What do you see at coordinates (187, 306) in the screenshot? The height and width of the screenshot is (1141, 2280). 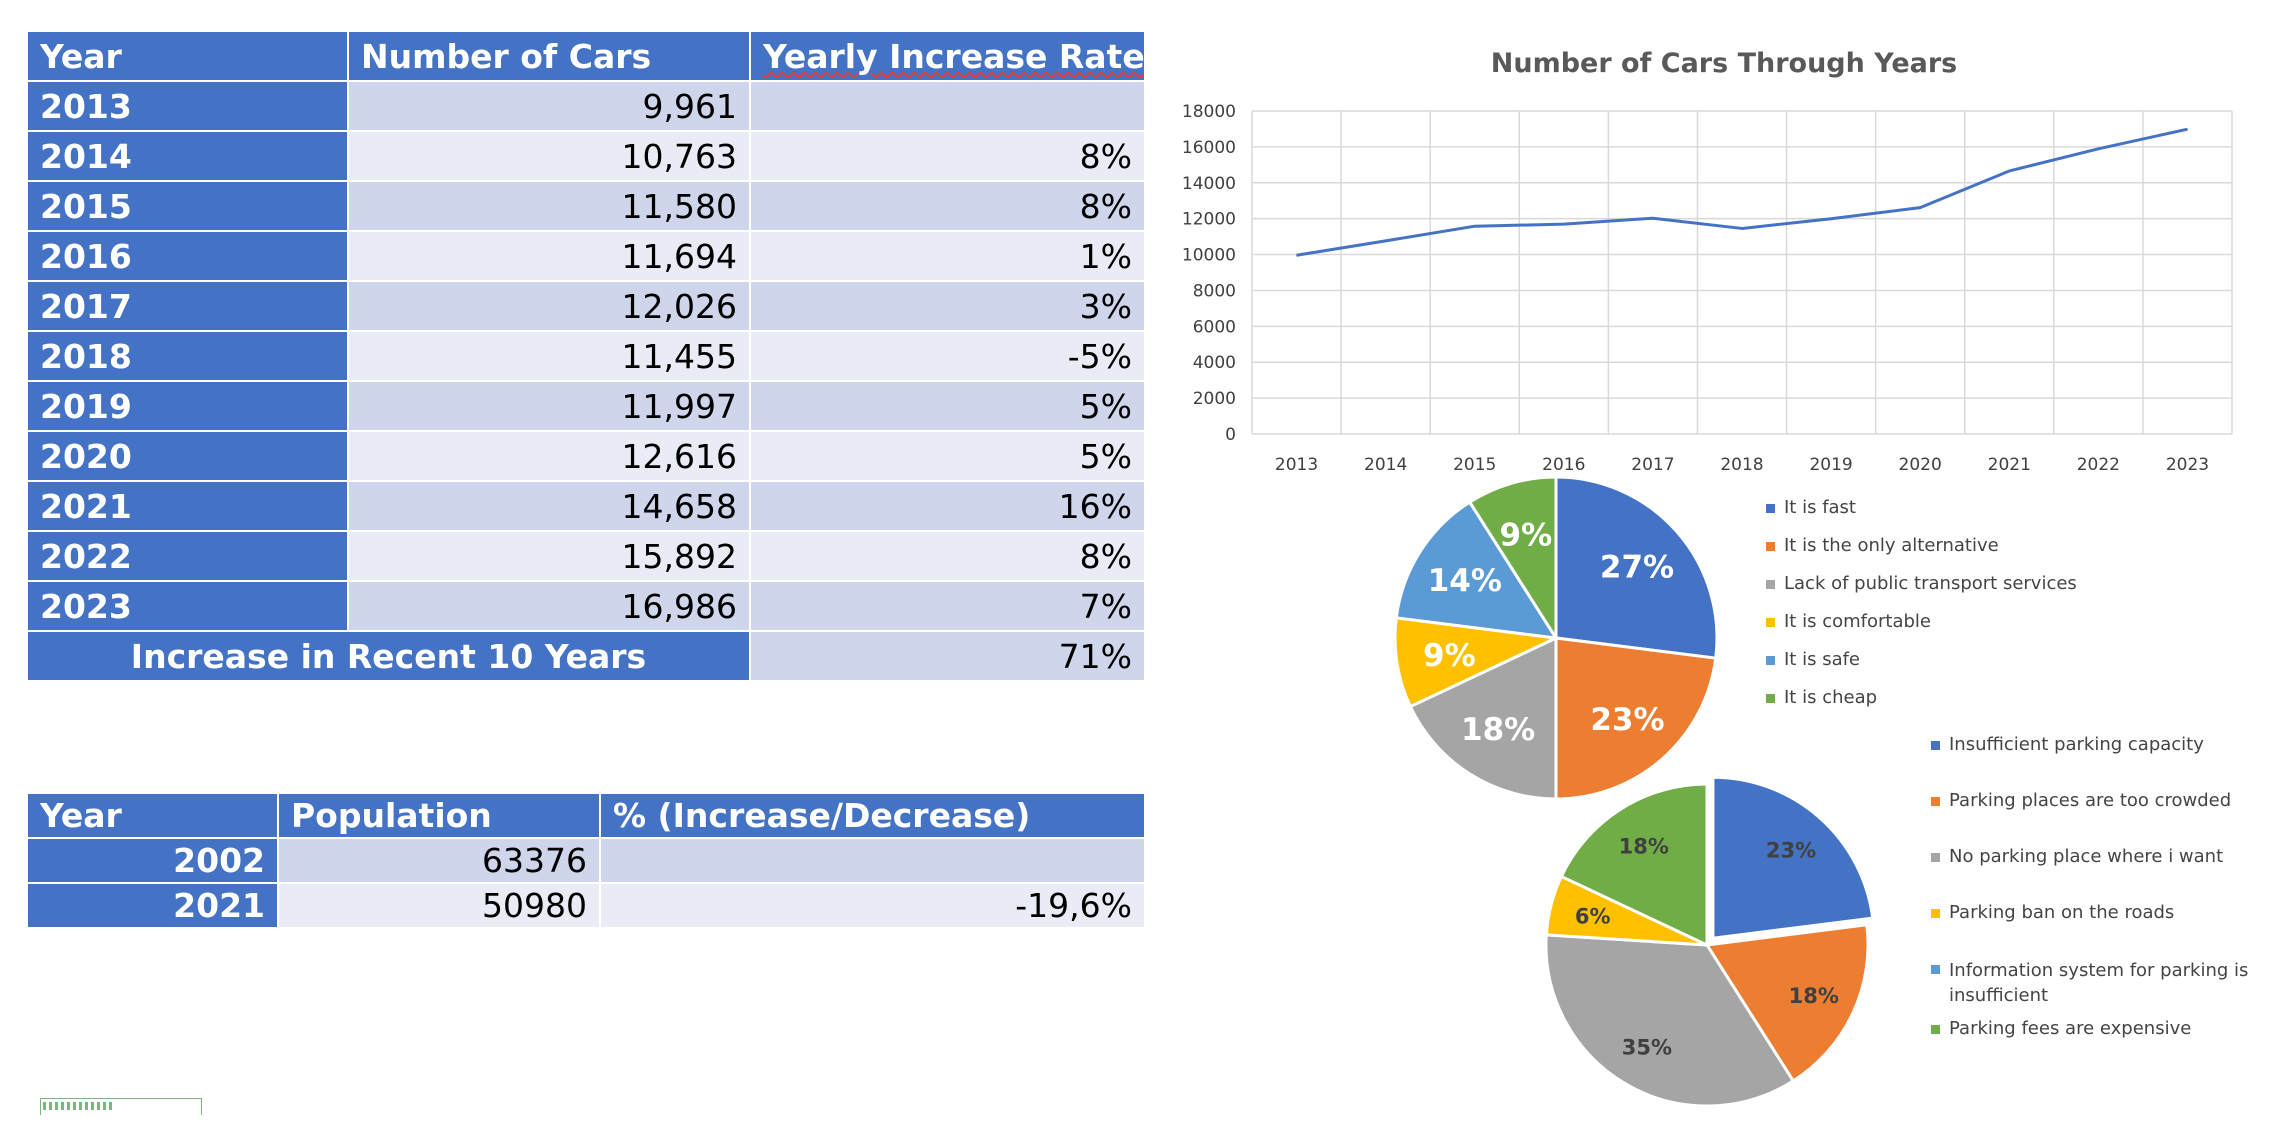 I see `cell-year: 2017` at bounding box center [187, 306].